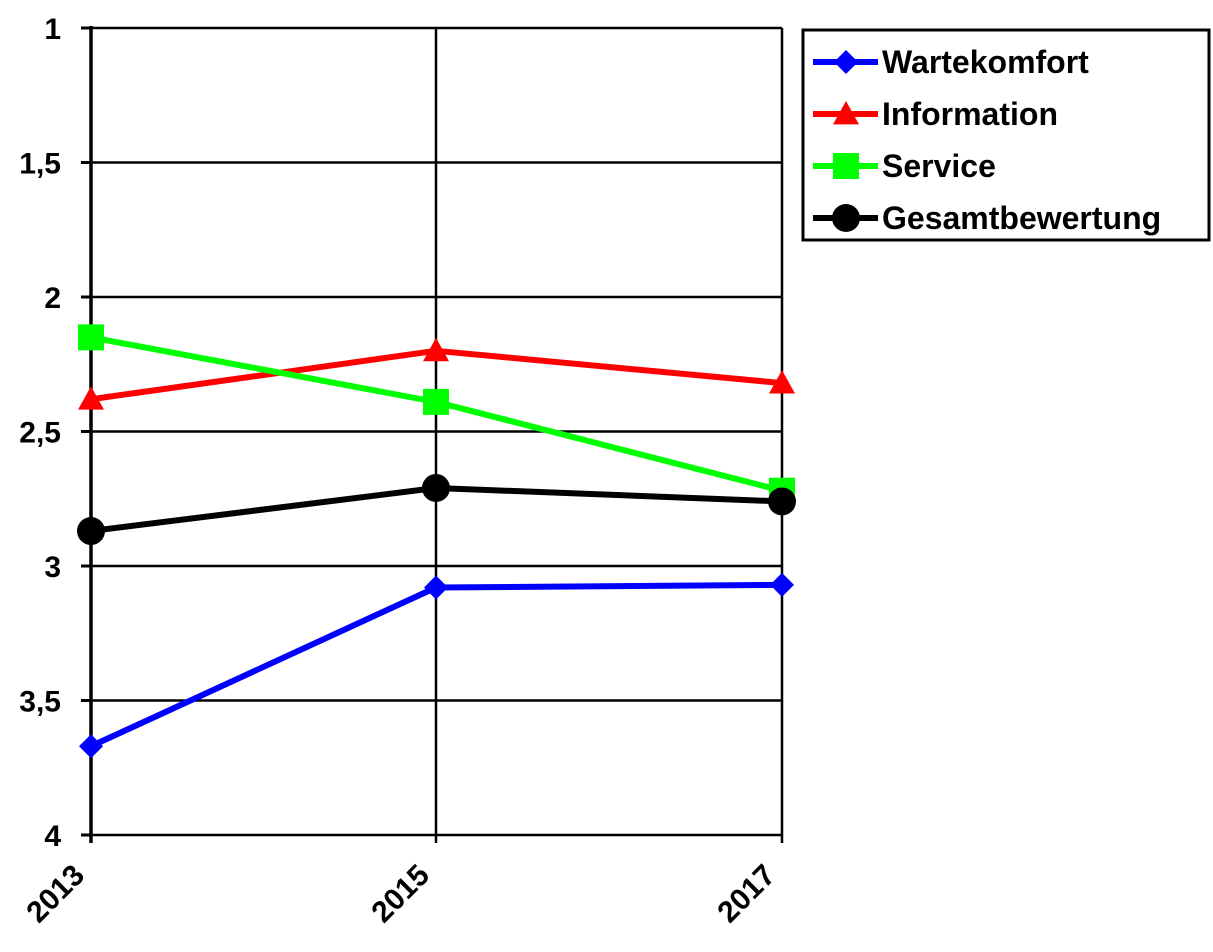  I want to click on y-tick-label: 3, so click(52, 567).